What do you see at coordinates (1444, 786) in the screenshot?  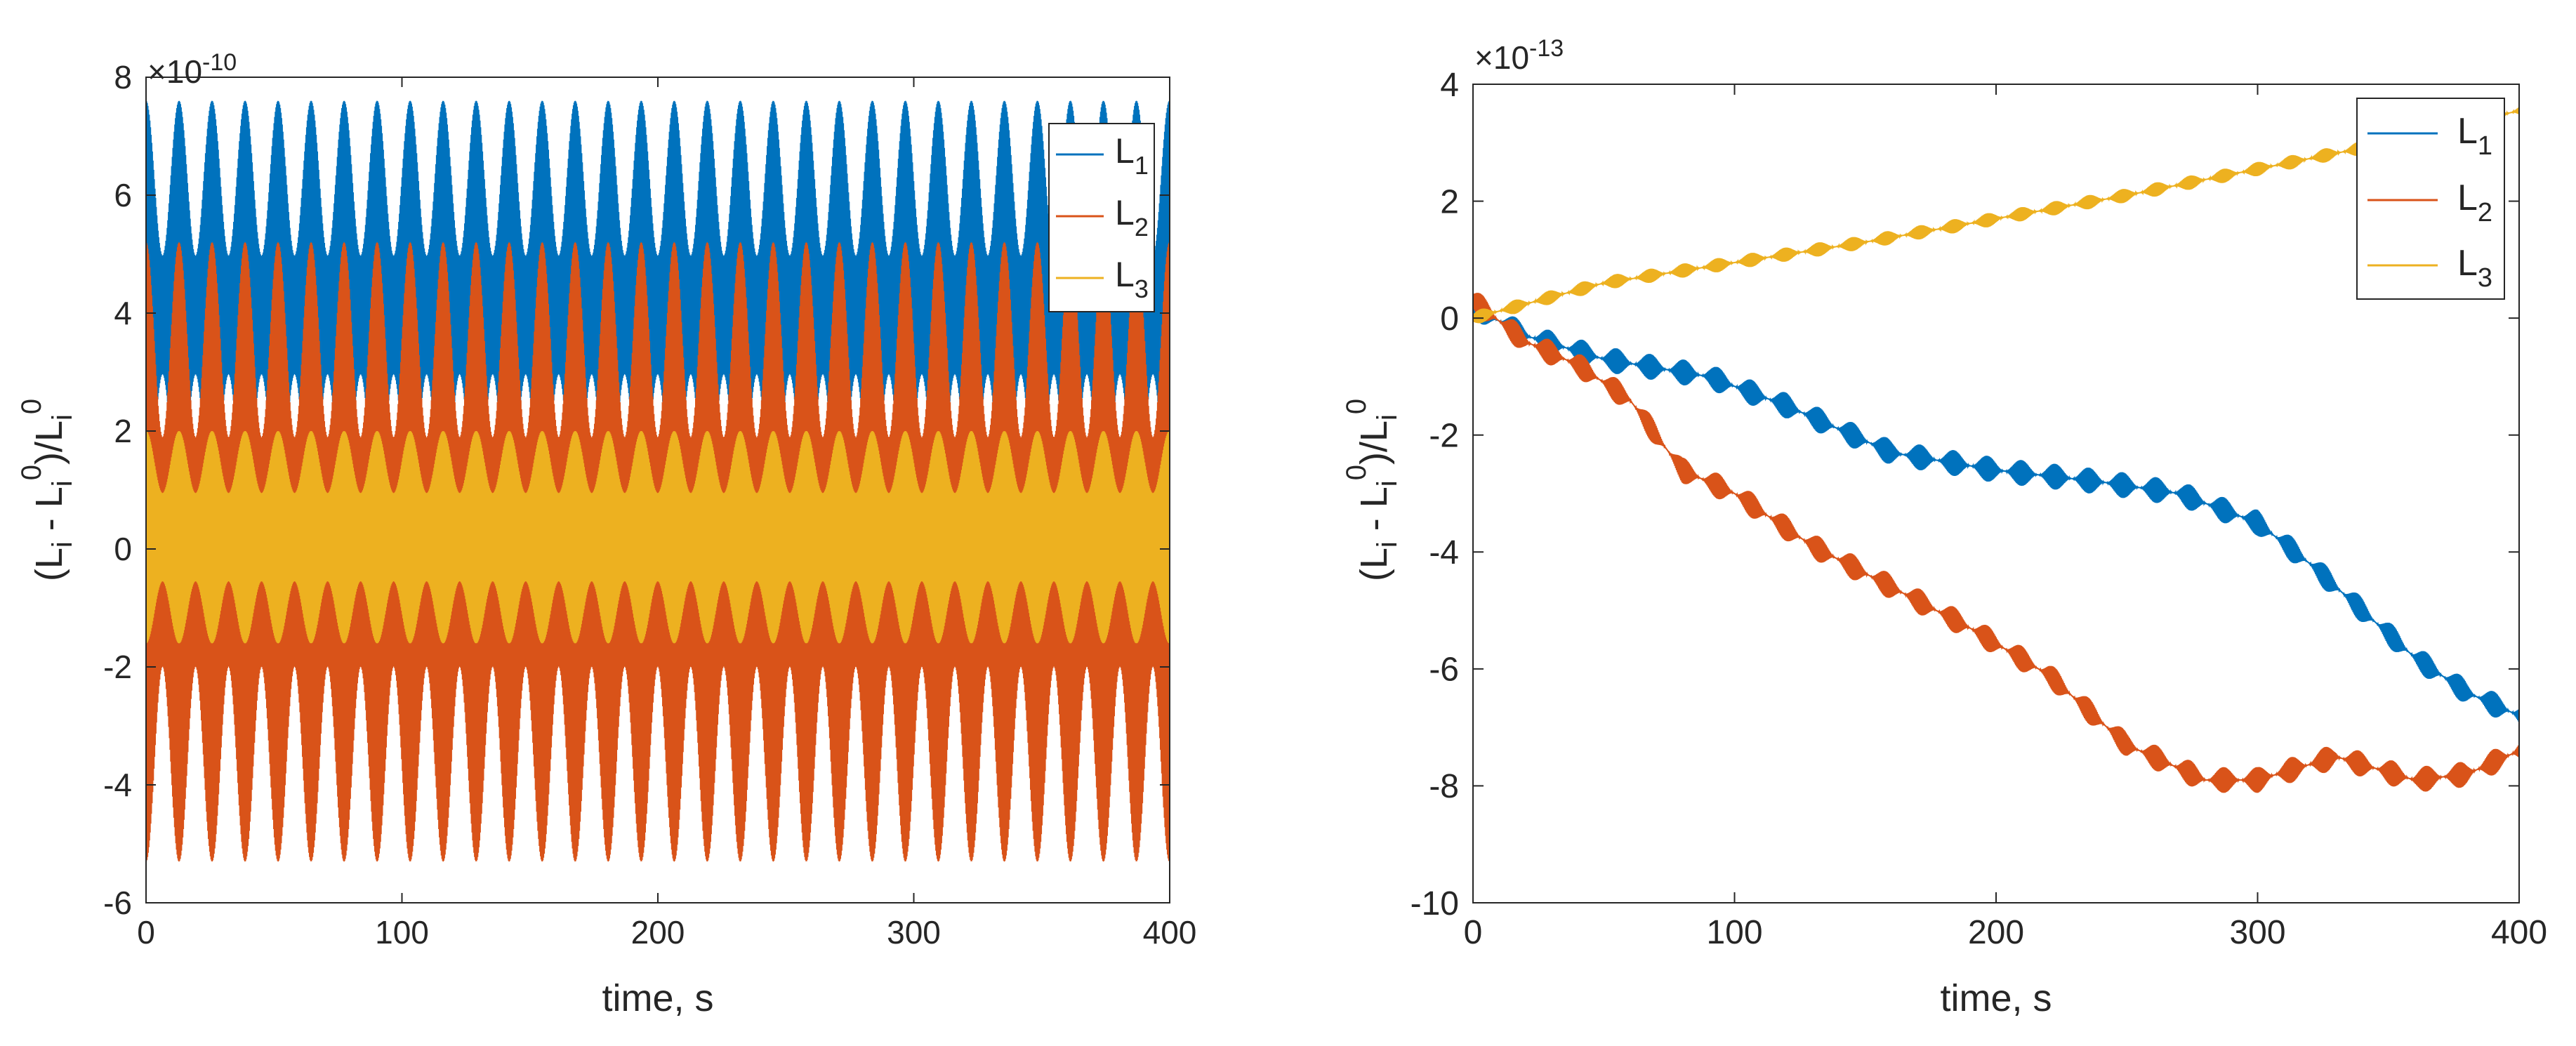 I see `y-tick-label: -8` at bounding box center [1444, 786].